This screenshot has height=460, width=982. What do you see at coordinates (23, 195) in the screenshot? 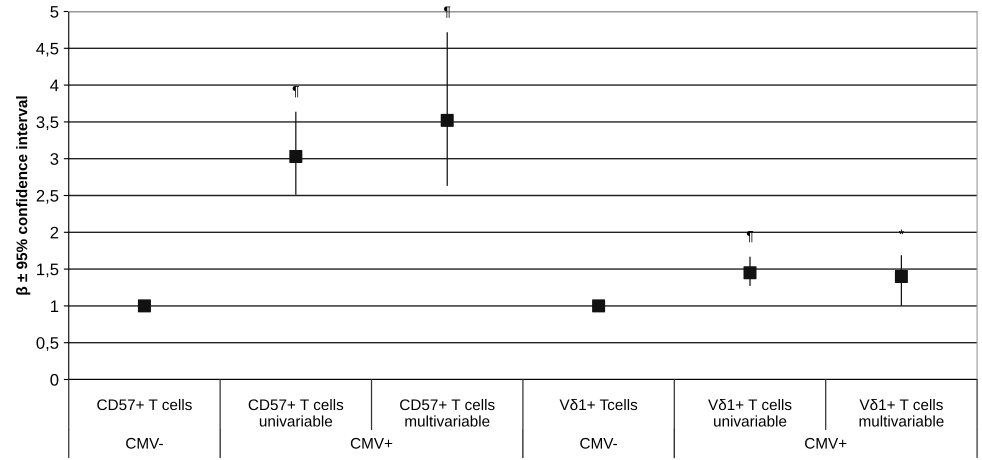
I see `y-axis-title: β ± 95% confidence interval` at bounding box center [23, 195].